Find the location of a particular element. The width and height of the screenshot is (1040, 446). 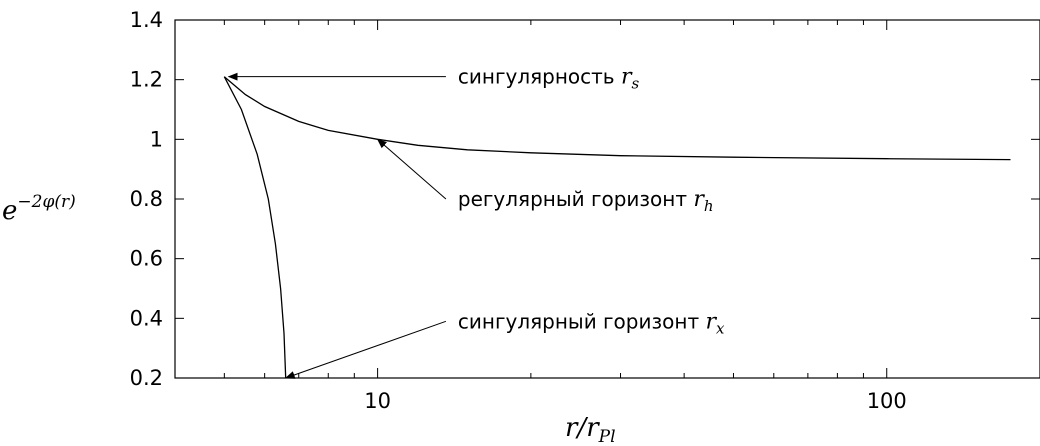

y-axis-label-exponent: −2φ(r) is located at coordinates (46, 202).